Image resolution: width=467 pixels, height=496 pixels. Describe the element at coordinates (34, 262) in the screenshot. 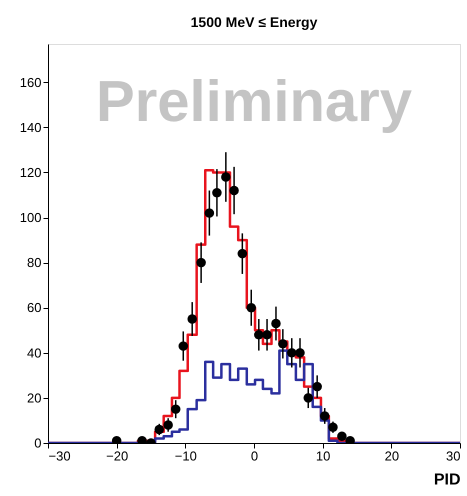

I see `y-tick-label: 80` at that location.